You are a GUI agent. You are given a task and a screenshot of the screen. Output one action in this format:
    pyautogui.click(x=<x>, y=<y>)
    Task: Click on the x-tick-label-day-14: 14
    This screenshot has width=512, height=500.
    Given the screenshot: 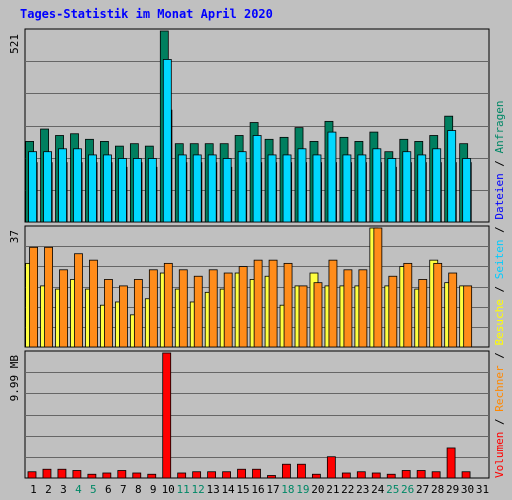 What is the action you would take?
    pyautogui.click(x=228, y=489)
    